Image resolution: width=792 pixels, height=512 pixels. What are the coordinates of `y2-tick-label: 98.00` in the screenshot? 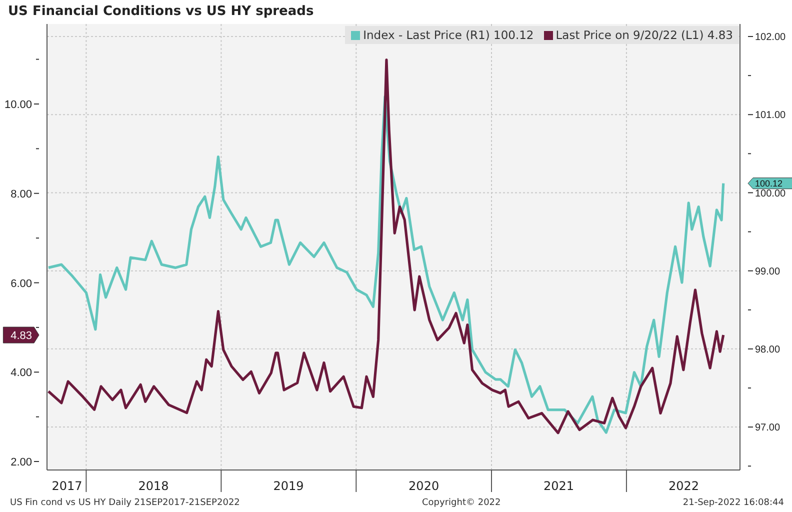 It's located at (767, 350).